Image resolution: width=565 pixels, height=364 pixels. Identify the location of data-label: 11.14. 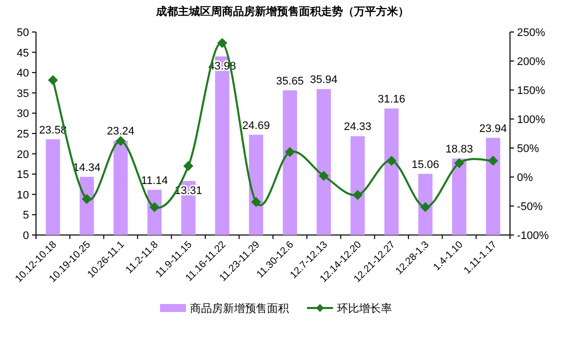
(154, 180).